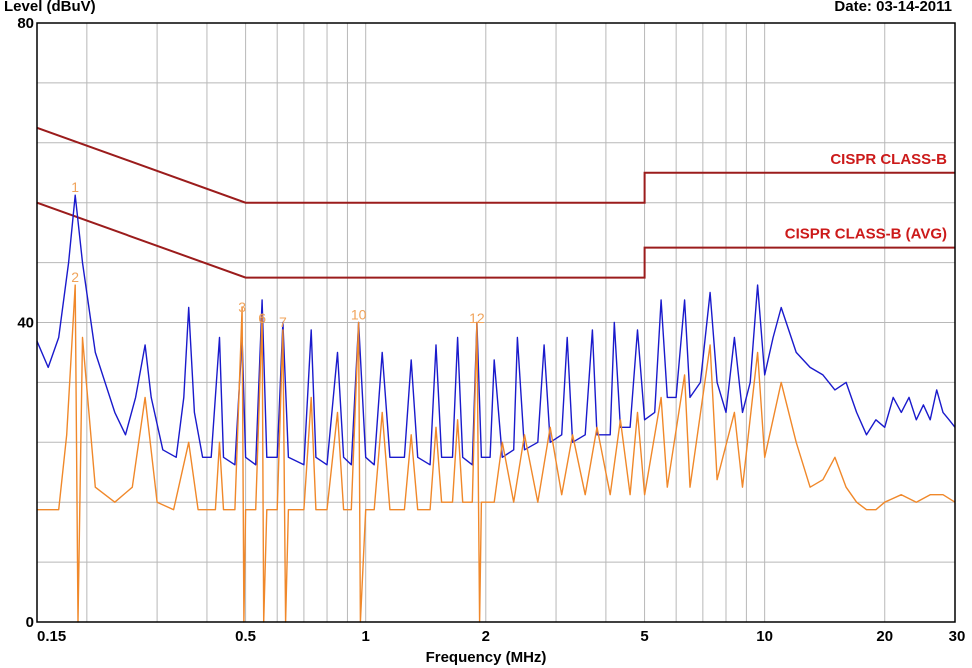  What do you see at coordinates (644, 636) in the screenshot?
I see `x-tick-label: 5` at bounding box center [644, 636].